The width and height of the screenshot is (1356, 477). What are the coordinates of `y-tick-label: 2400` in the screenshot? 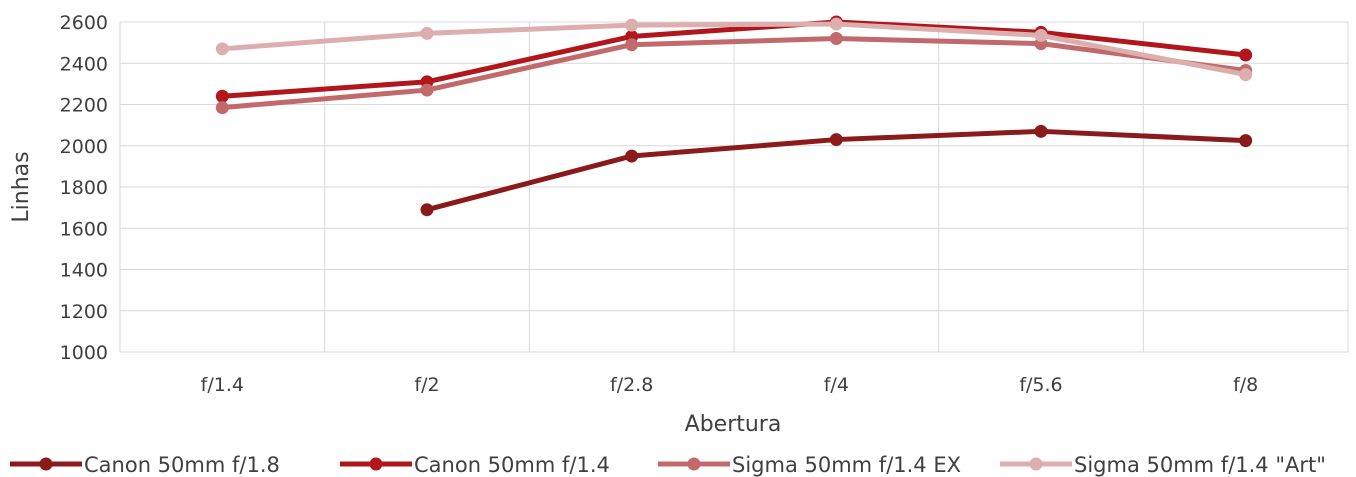 It's located at (84, 64).